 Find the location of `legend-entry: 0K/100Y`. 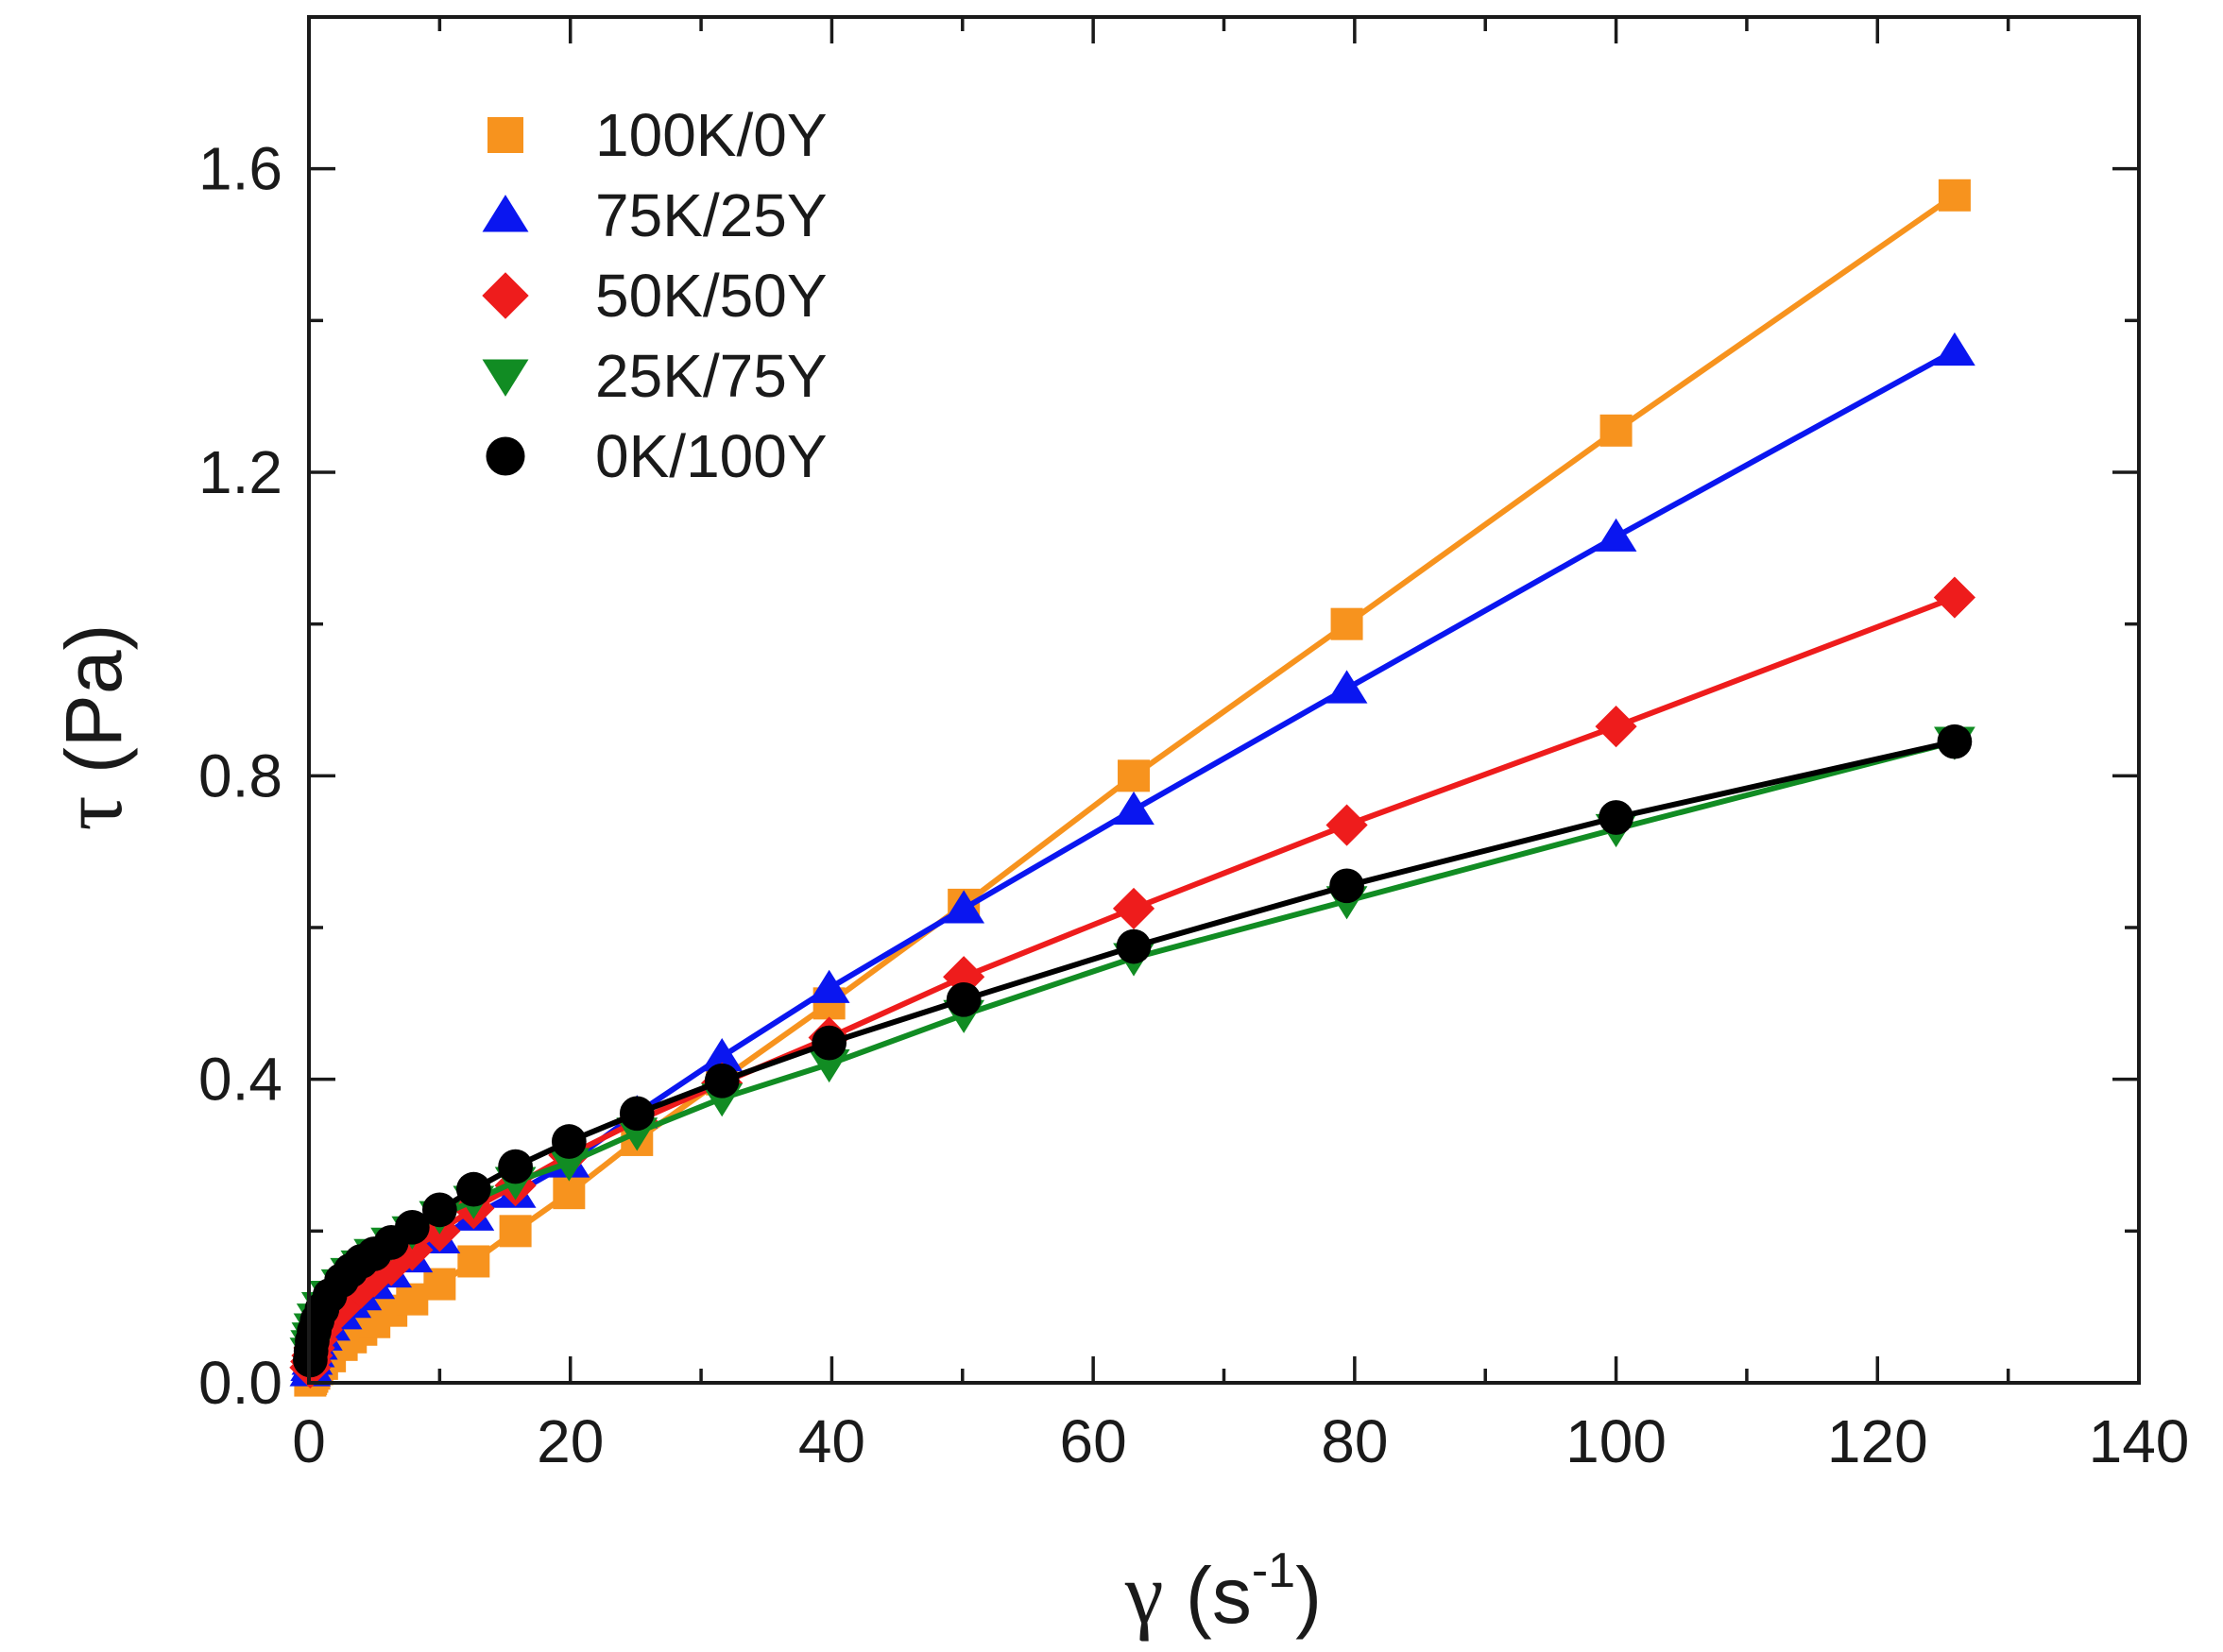

legend-entry: 0K/100Y is located at coordinates (657, 456).